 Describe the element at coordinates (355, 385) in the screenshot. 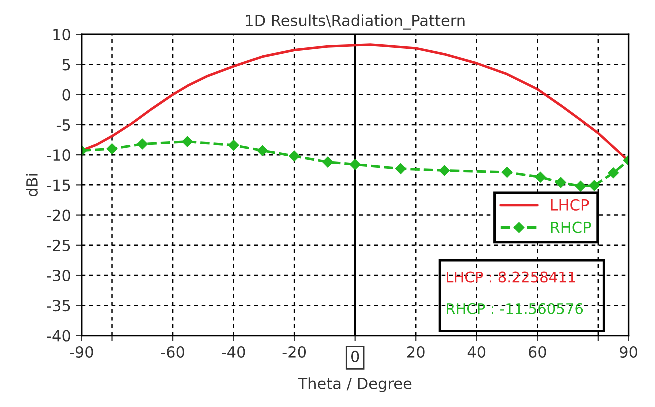

I see `x-axis-title: Theta / Degree` at that location.